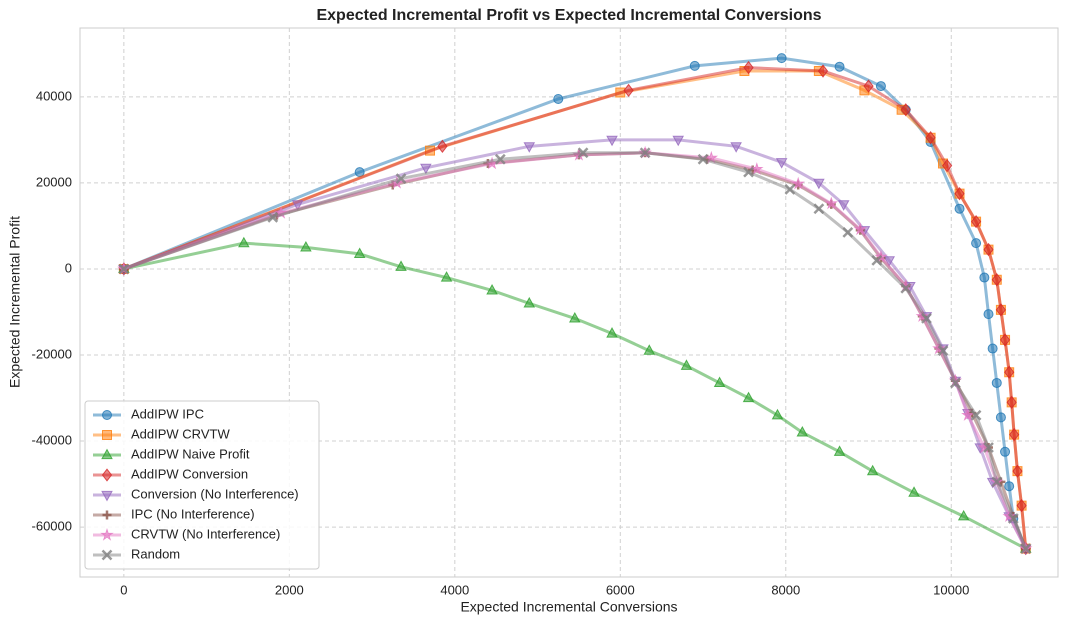 The image size is (1080, 625). I want to click on legend-label: Conversion (No Interference), so click(215, 493).